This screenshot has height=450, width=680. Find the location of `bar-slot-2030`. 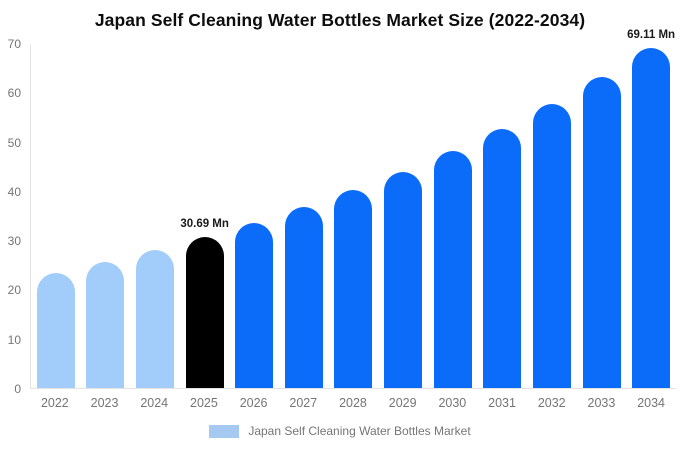

bar-slot-2030 is located at coordinates (453, 216).